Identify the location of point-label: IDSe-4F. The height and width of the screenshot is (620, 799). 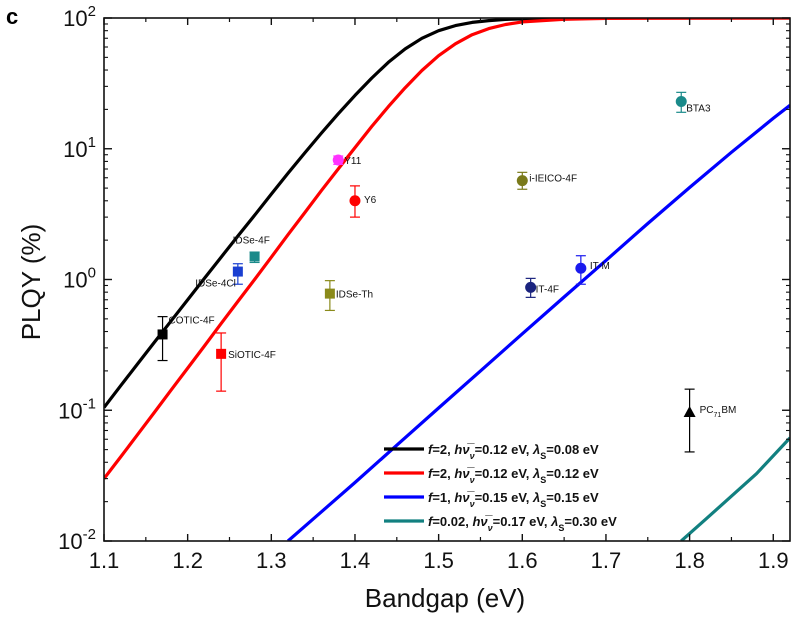
(251, 240).